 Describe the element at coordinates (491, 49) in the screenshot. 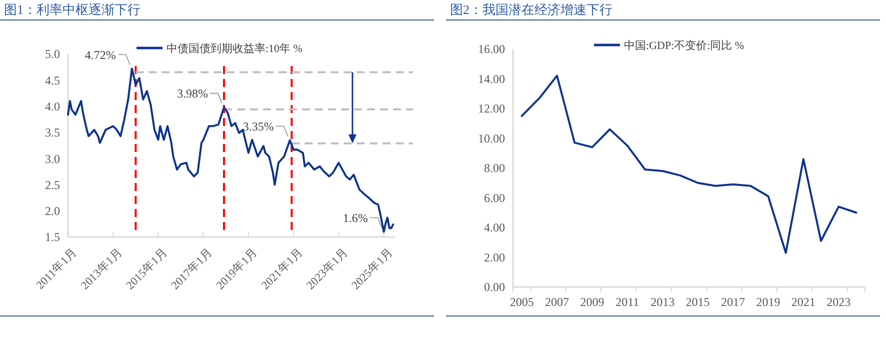

I see `y-tick-label: 16.00` at that location.